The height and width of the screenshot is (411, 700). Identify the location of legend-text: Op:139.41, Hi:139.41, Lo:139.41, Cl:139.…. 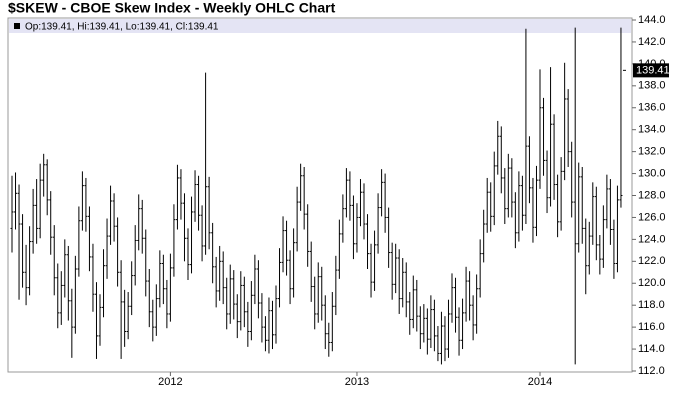
(122, 27).